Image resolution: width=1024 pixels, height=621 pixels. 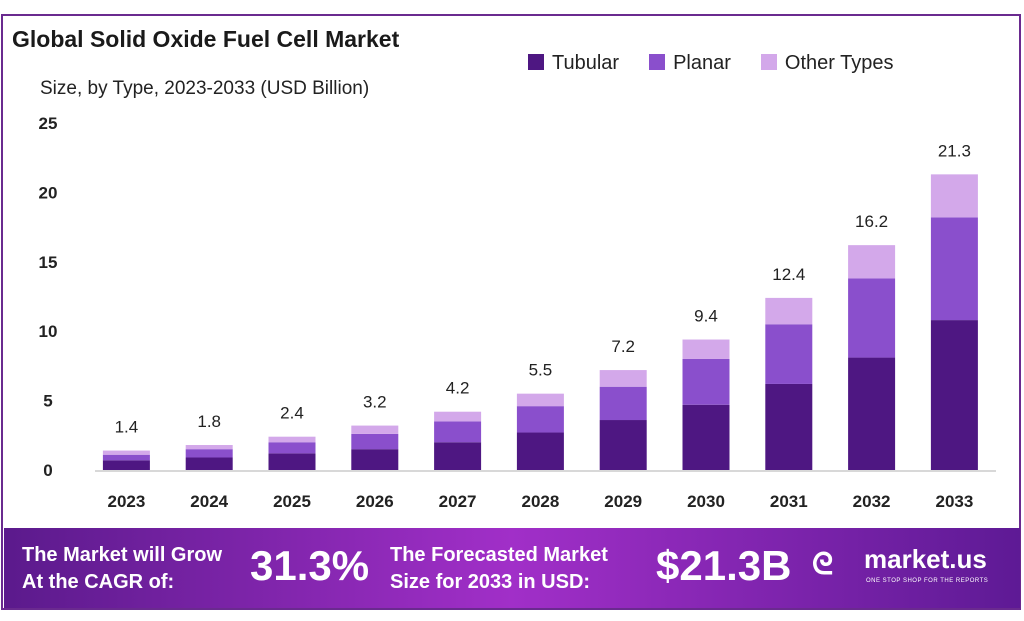 What do you see at coordinates (48, 192) in the screenshot?
I see `y-tick-label: 20` at bounding box center [48, 192].